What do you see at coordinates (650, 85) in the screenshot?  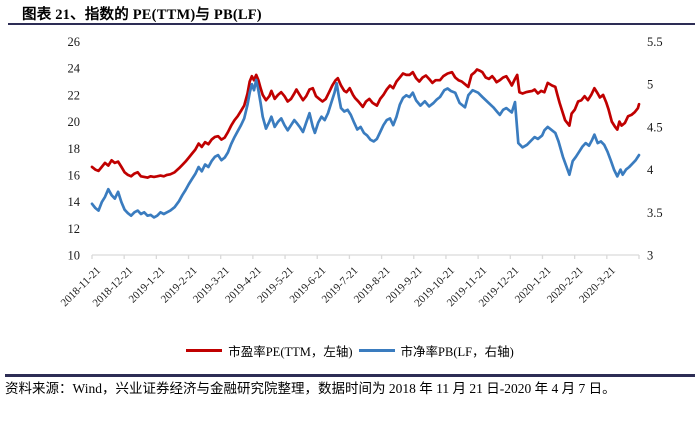 I see `right-axis-tick-label: 5` at bounding box center [650, 85].